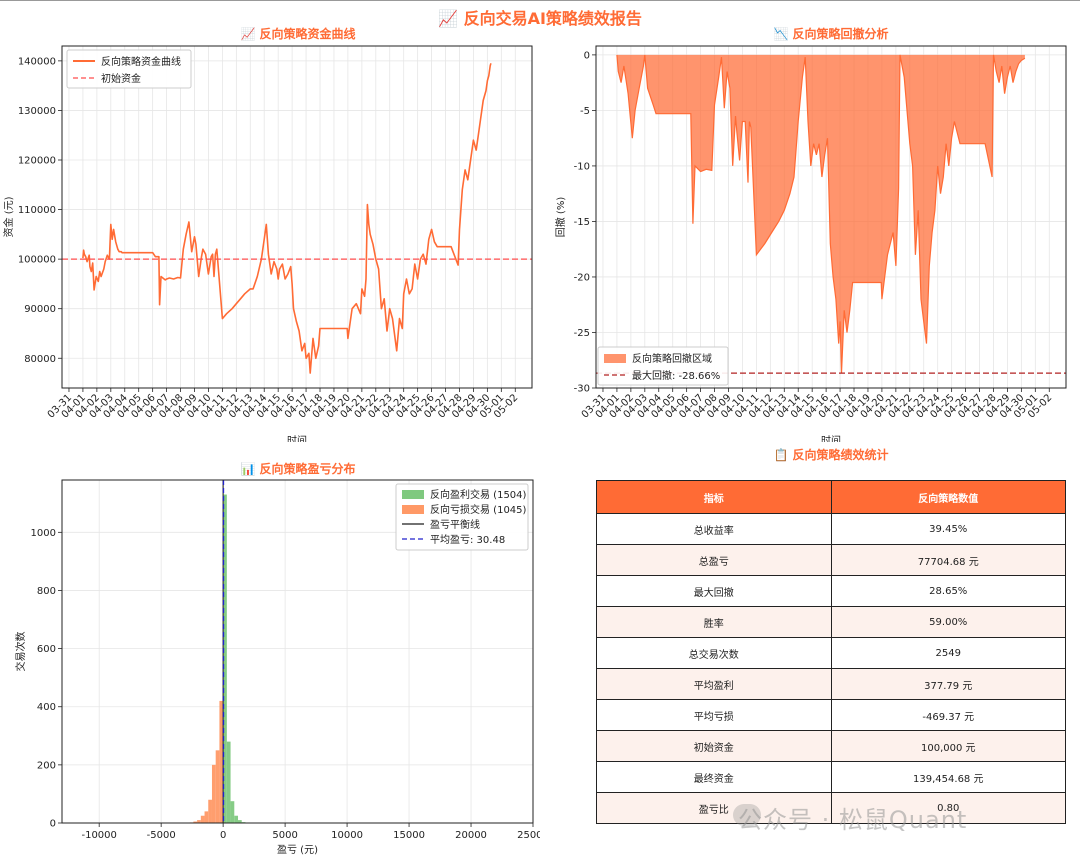 The height and width of the screenshot is (860, 1080). I want to click on watermark: 公众号 · 松鼠Quant, so click(853, 820).